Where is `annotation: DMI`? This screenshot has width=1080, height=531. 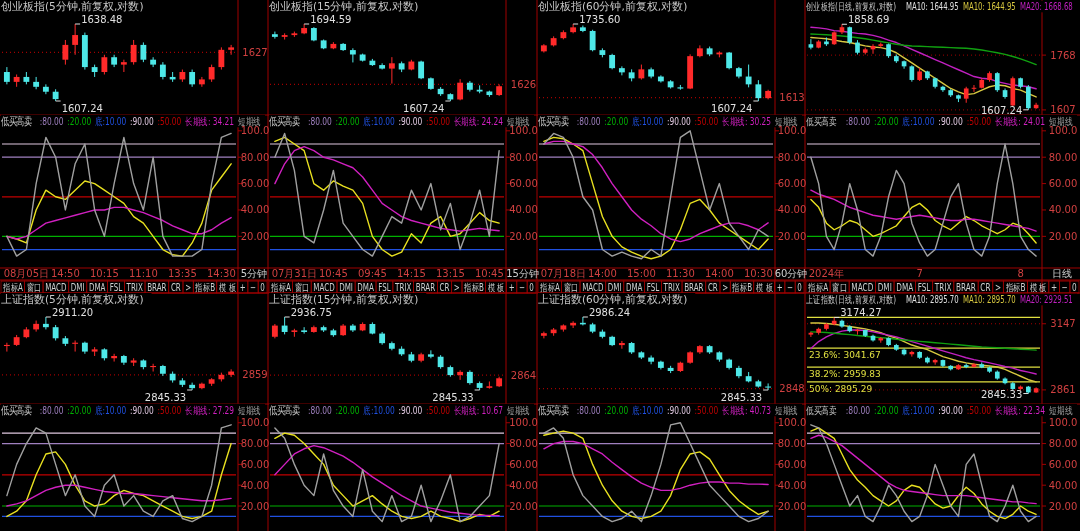
annotation: DMI is located at coordinates (884, 287).